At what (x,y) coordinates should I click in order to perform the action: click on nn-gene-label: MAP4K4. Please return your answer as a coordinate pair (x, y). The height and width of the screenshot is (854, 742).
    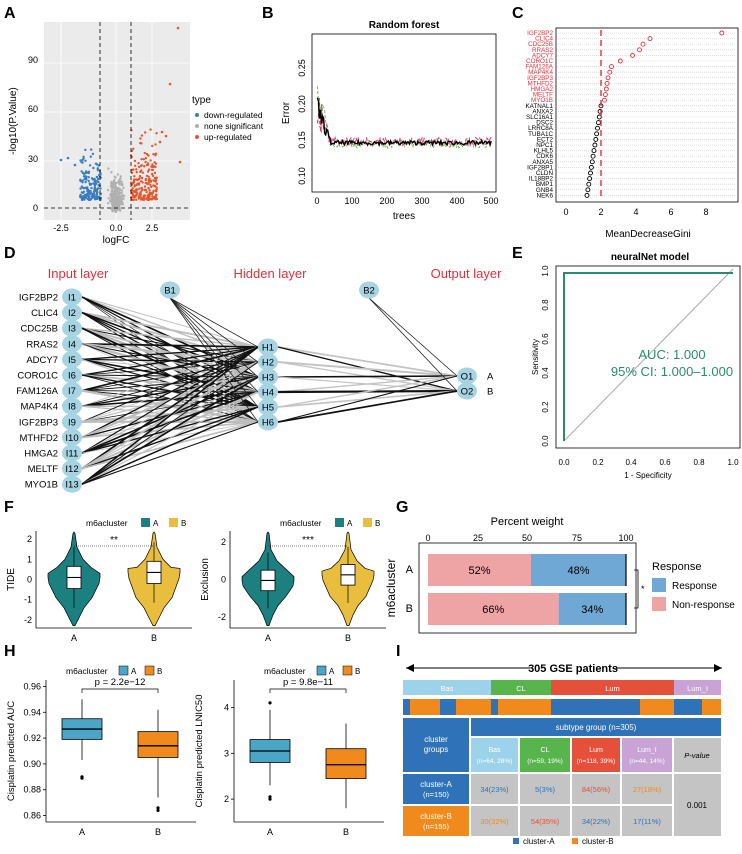
    Looking at the image, I should click on (40, 407).